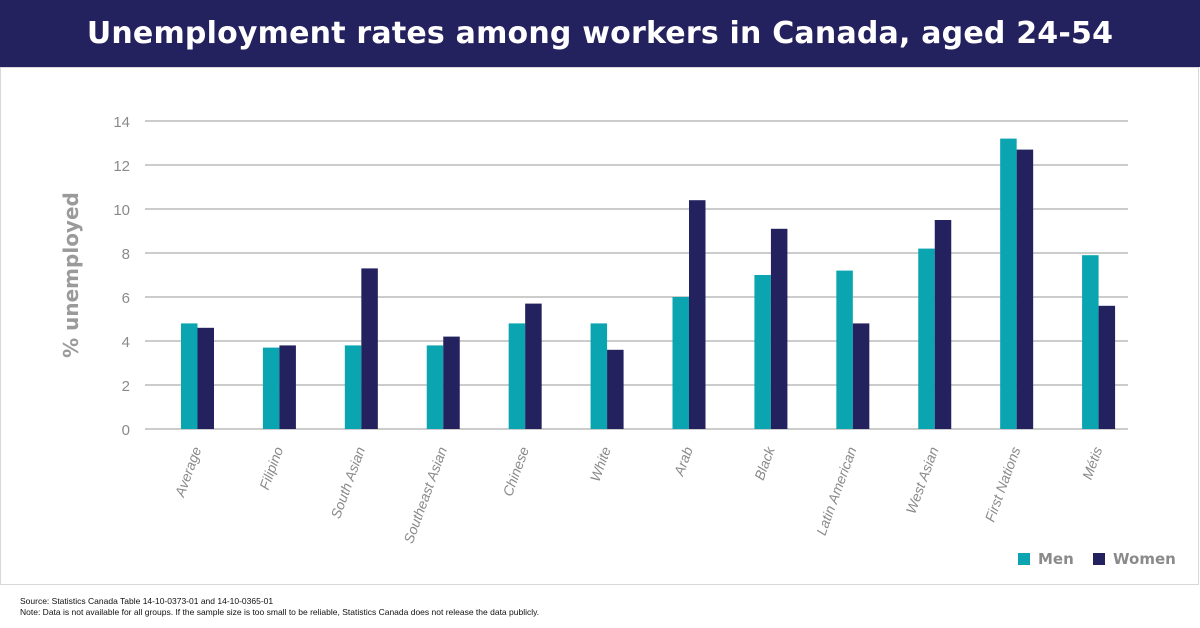  I want to click on y-tick-label: 2, so click(126, 386).